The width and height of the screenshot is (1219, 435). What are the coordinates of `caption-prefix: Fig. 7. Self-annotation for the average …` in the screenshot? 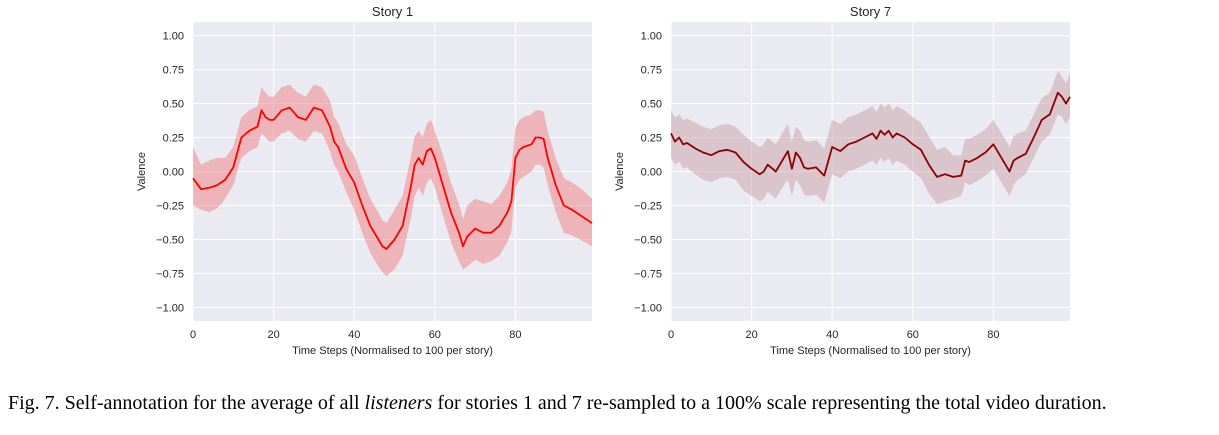 It's located at (186, 403).